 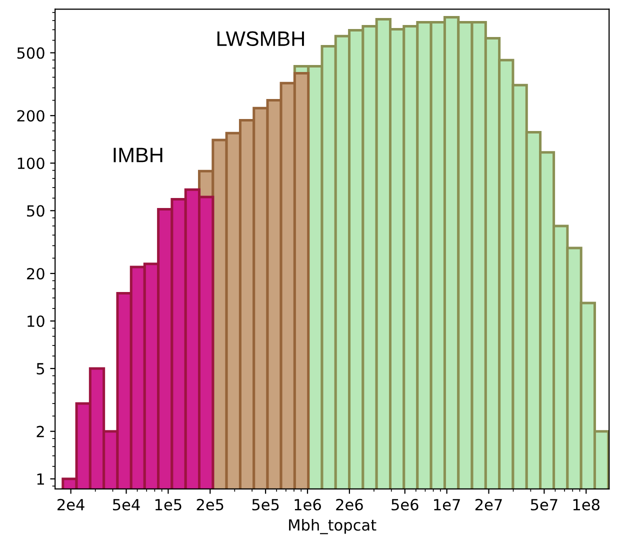 I want to click on x-tick-label: 5e6, so click(x=405, y=504).